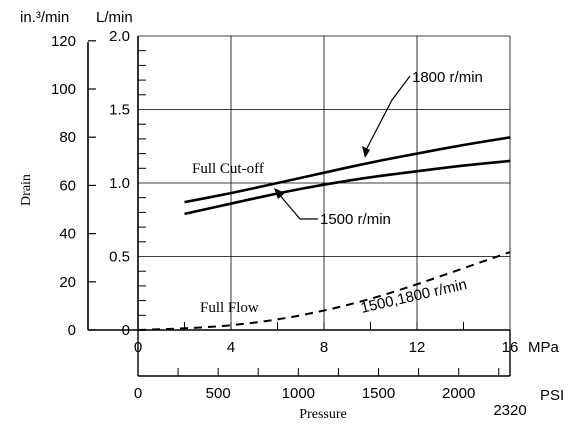 This screenshot has width=571, height=426. What do you see at coordinates (298, 393) in the screenshot?
I see `x-tick-label-psi: 1000` at bounding box center [298, 393].